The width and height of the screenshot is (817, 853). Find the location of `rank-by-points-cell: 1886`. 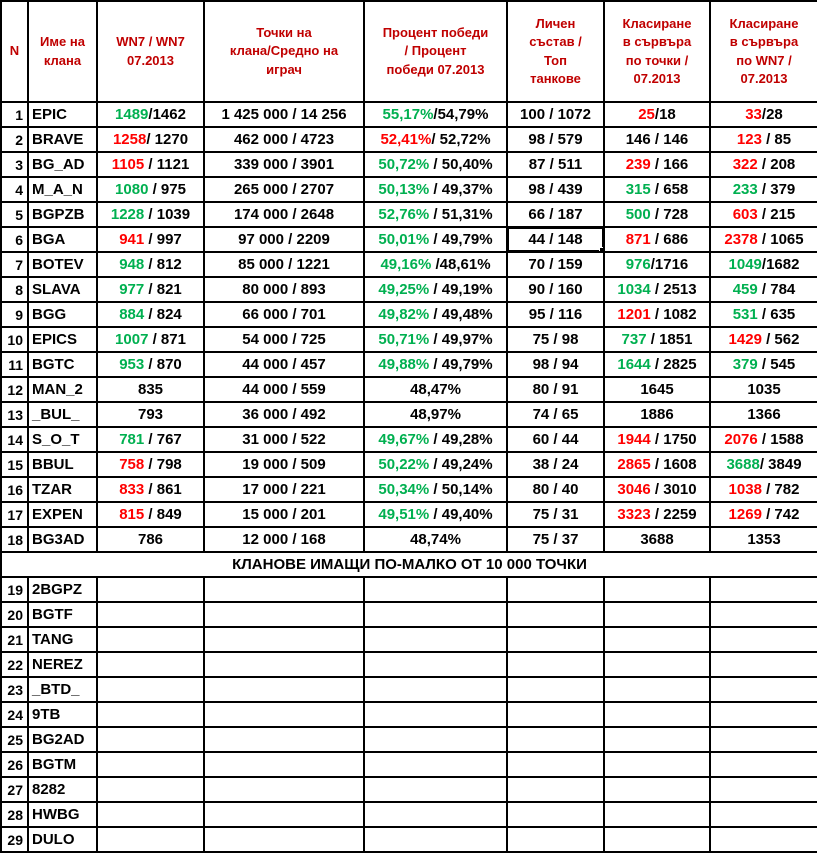

rank-by-points-cell: 1886 is located at coordinates (657, 414).